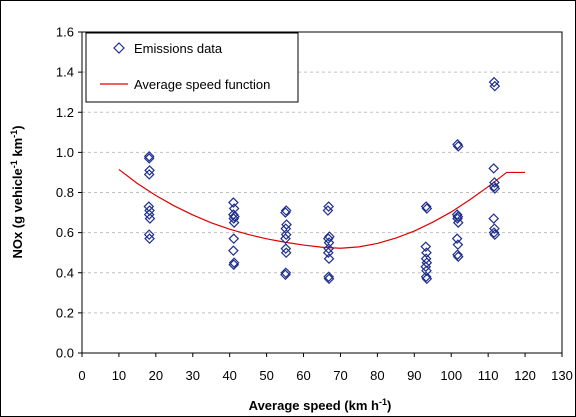 The image size is (576, 417). Describe the element at coordinates (156, 375) in the screenshot. I see `x-tick-label: 20` at that location.